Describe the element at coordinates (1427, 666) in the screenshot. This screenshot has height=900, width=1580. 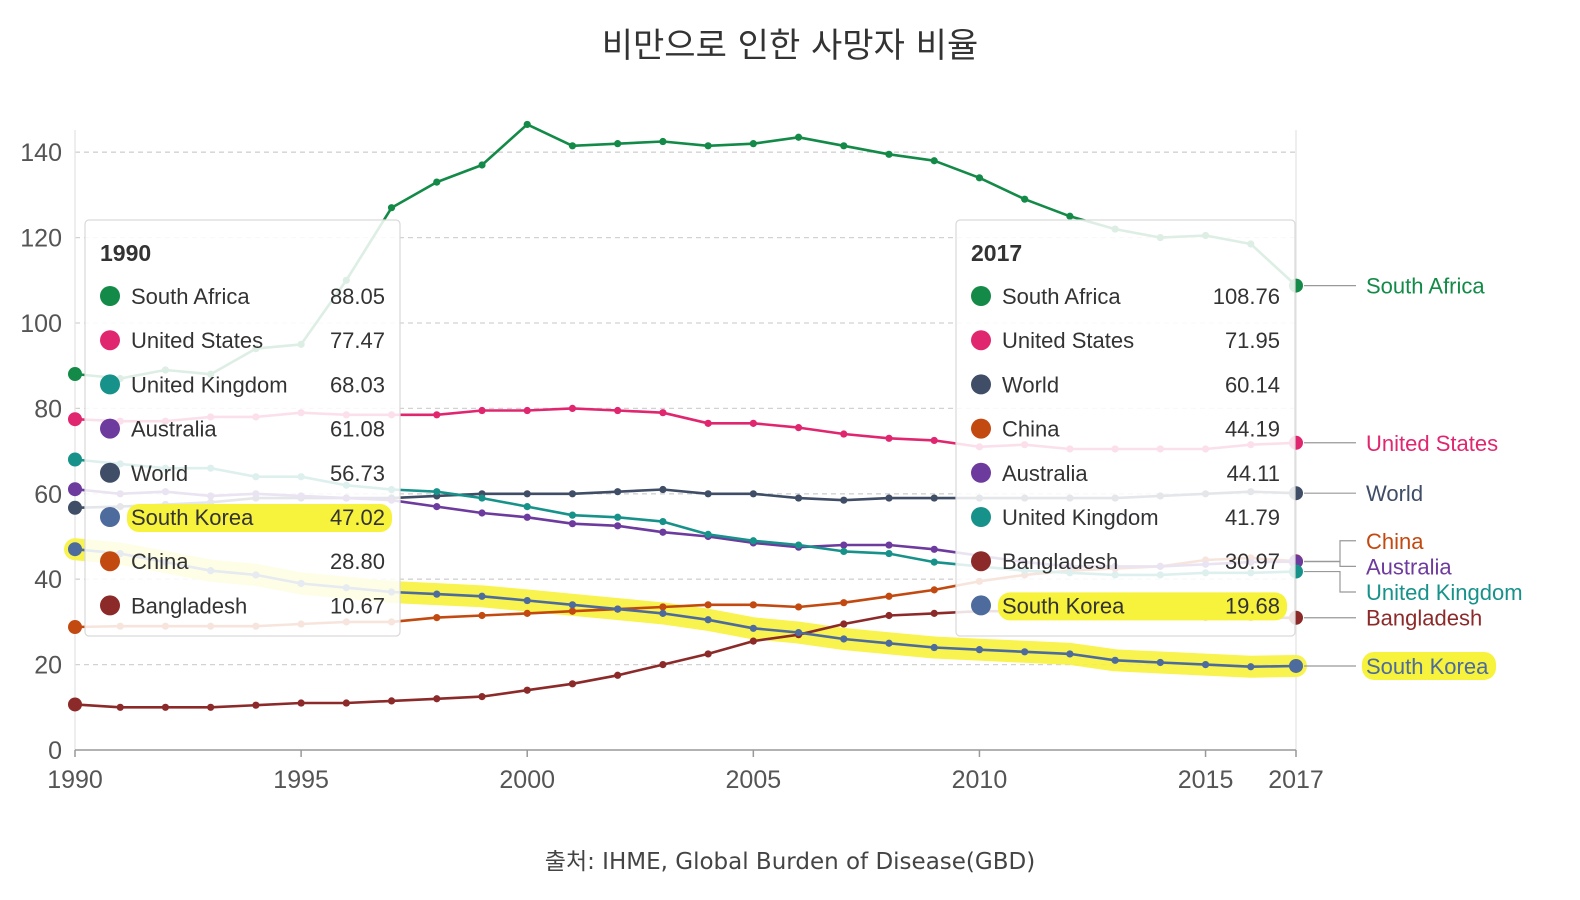
I see `end-label-text: South Korea` at that location.